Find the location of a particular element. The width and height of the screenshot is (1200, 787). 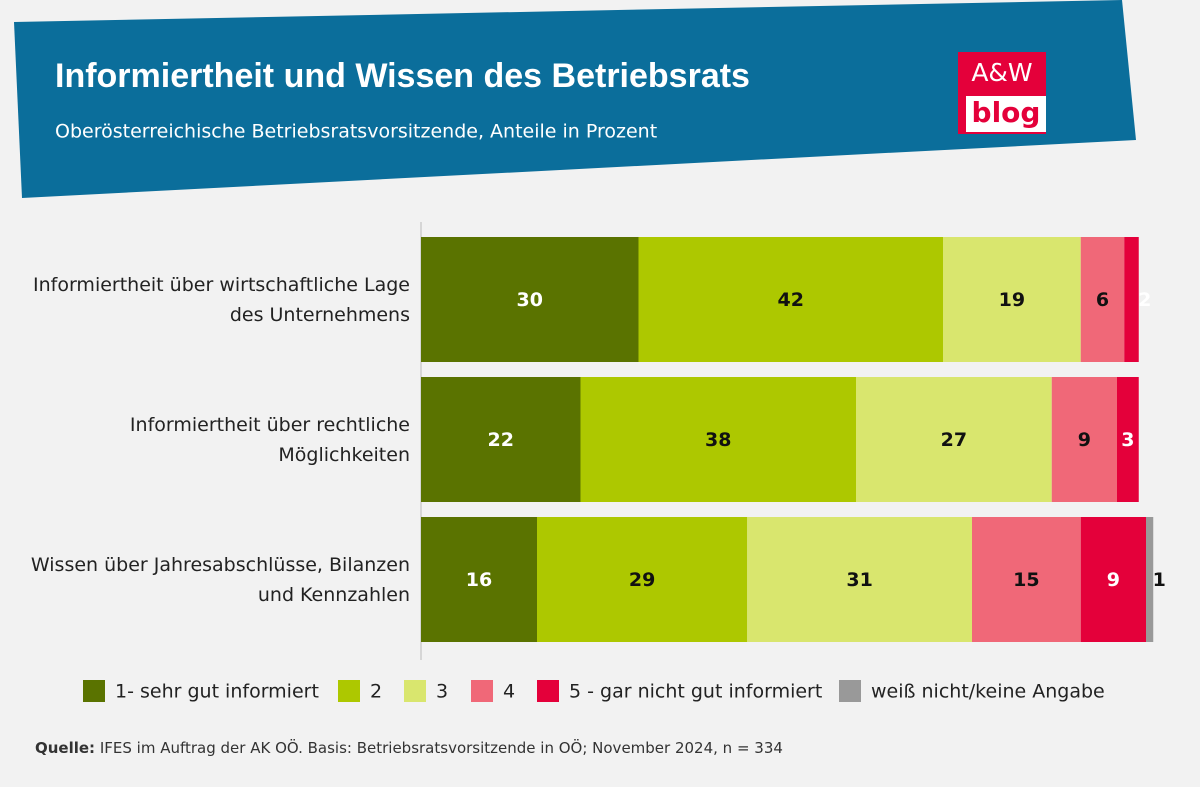

data-label: 16 is located at coordinates (479, 580).